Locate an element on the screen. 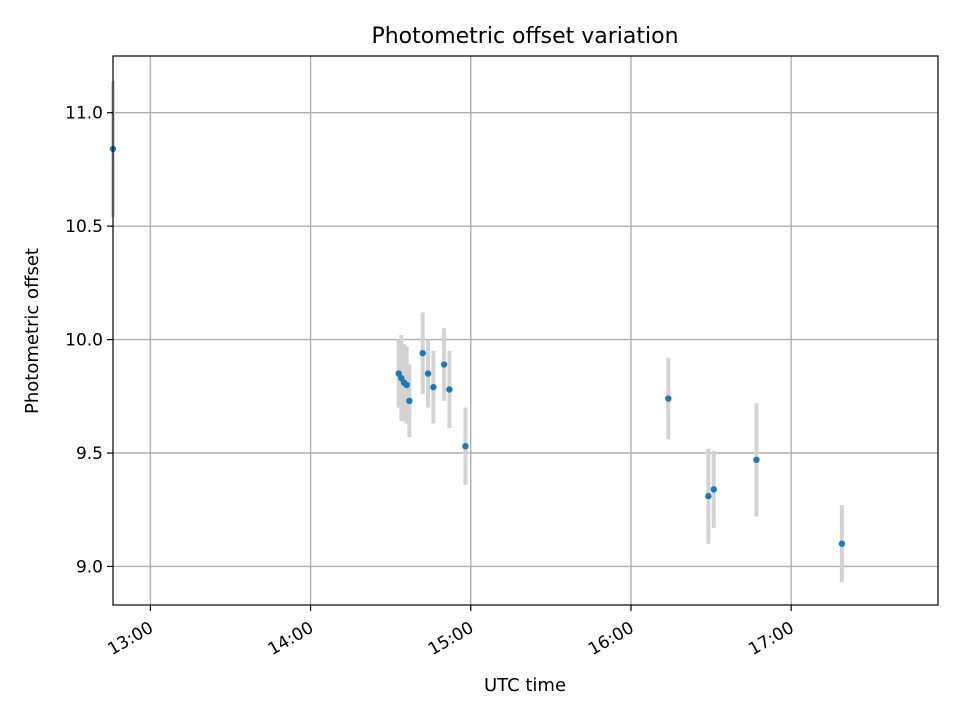 This screenshot has width=960, height=720. y-tick-label: 11.0 is located at coordinates (84, 114).